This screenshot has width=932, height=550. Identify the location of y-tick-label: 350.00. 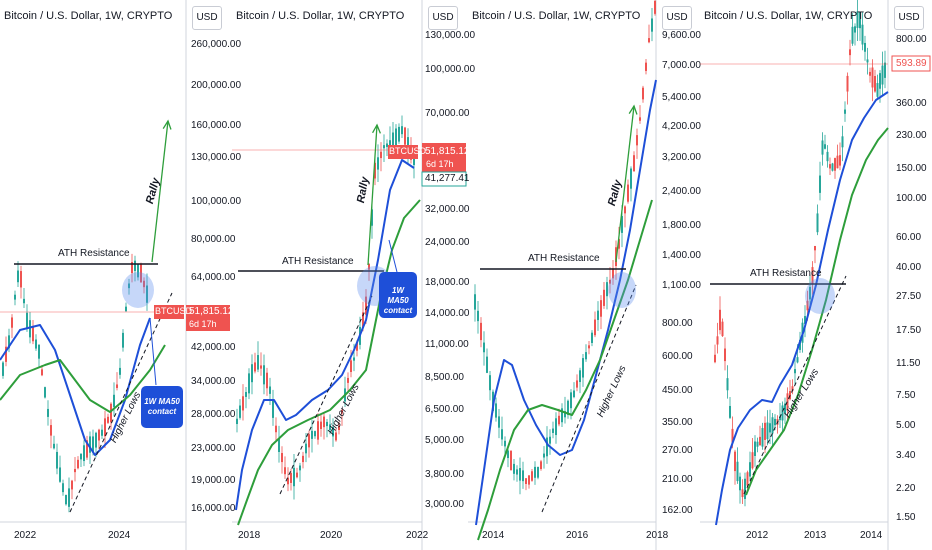
(677, 422).